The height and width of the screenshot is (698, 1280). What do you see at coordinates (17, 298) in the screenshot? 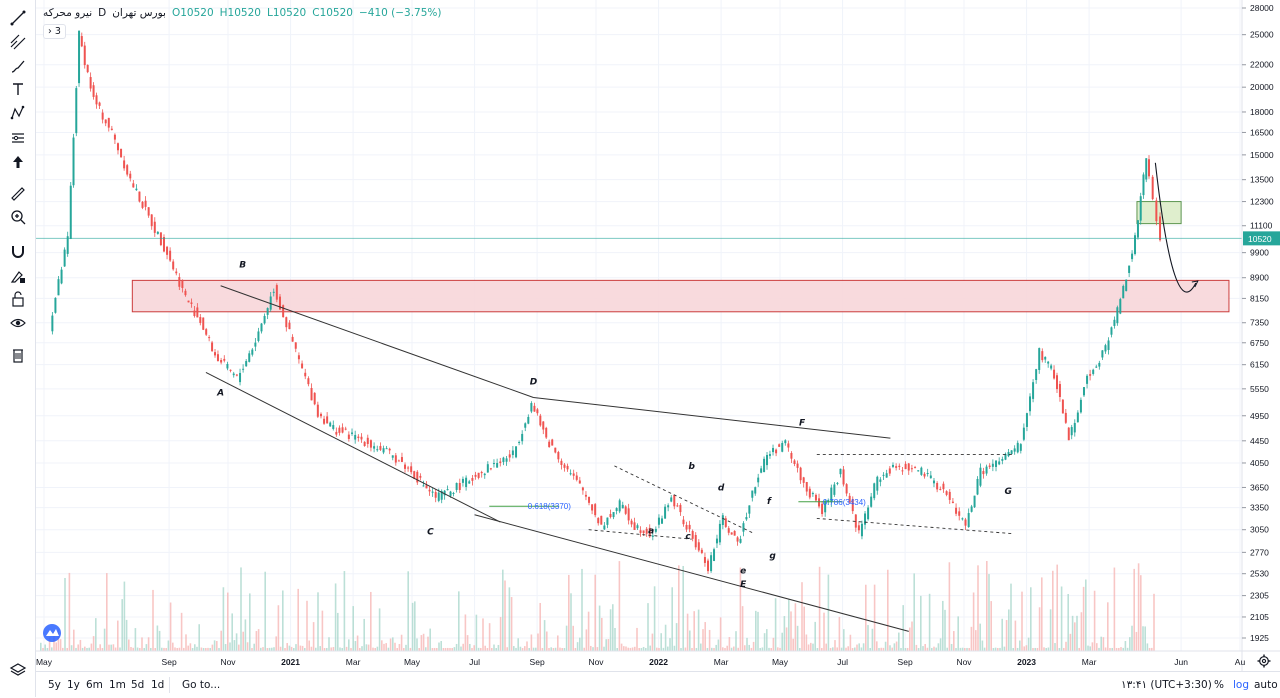
I see `lock-icon` at bounding box center [17, 298].